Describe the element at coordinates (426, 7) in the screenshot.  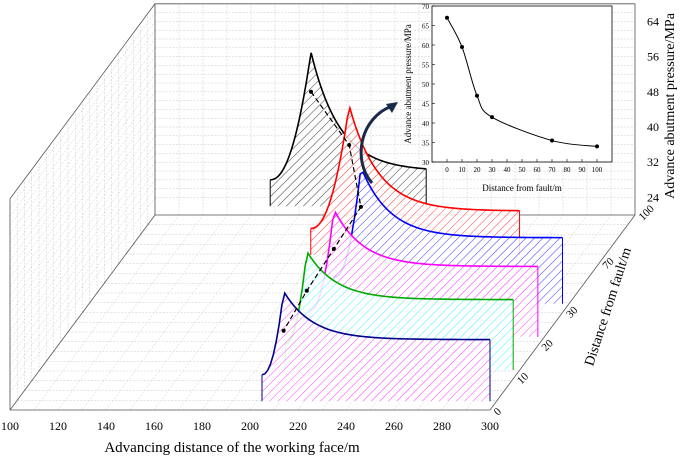
I see `inset-y-tick-label: 70` at that location.